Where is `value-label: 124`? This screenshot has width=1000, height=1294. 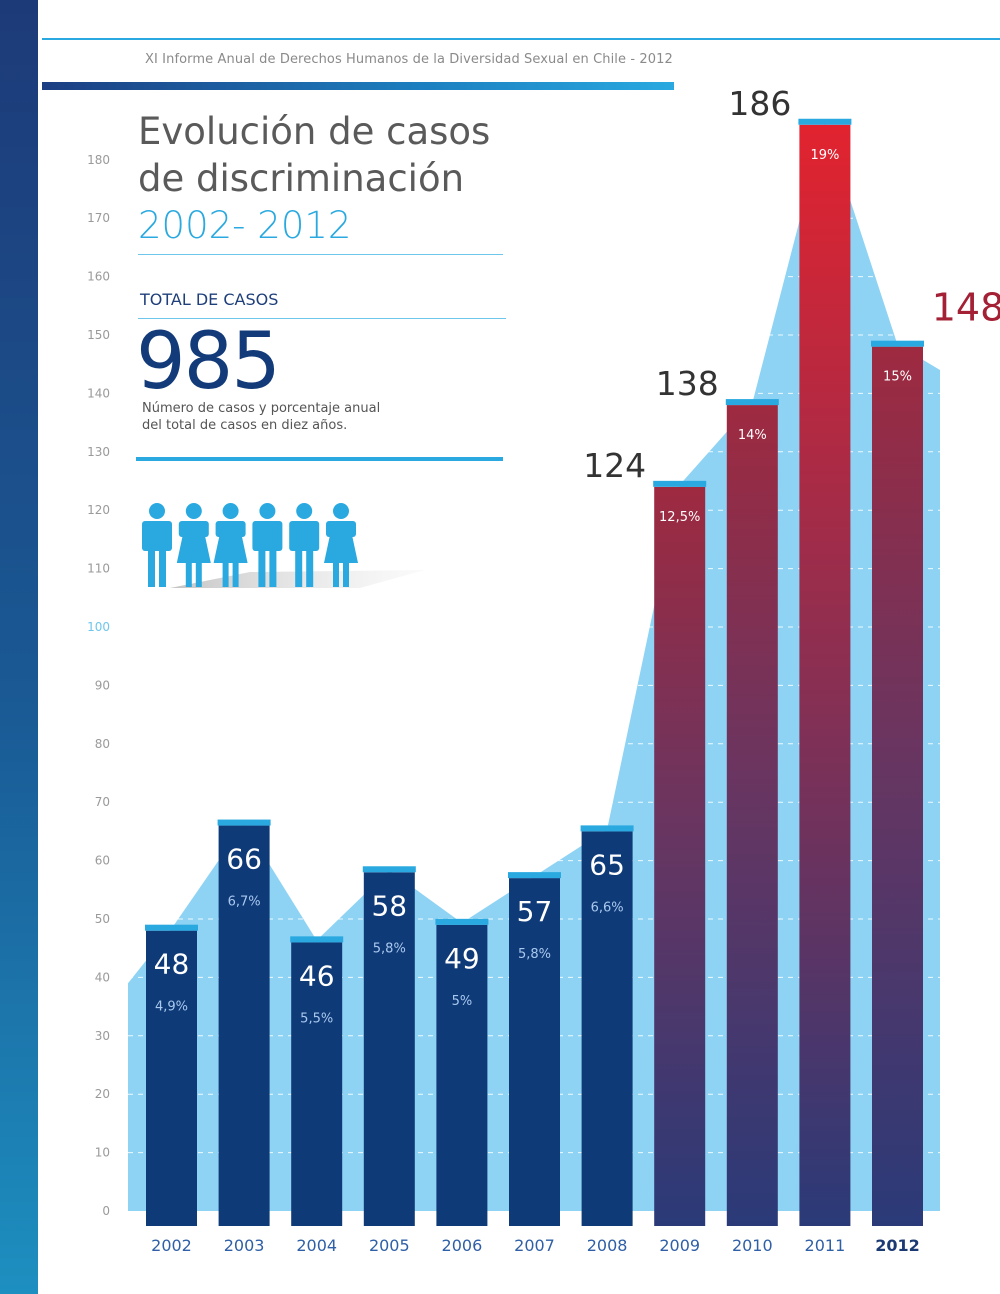 value-label: 124 is located at coordinates (614, 465).